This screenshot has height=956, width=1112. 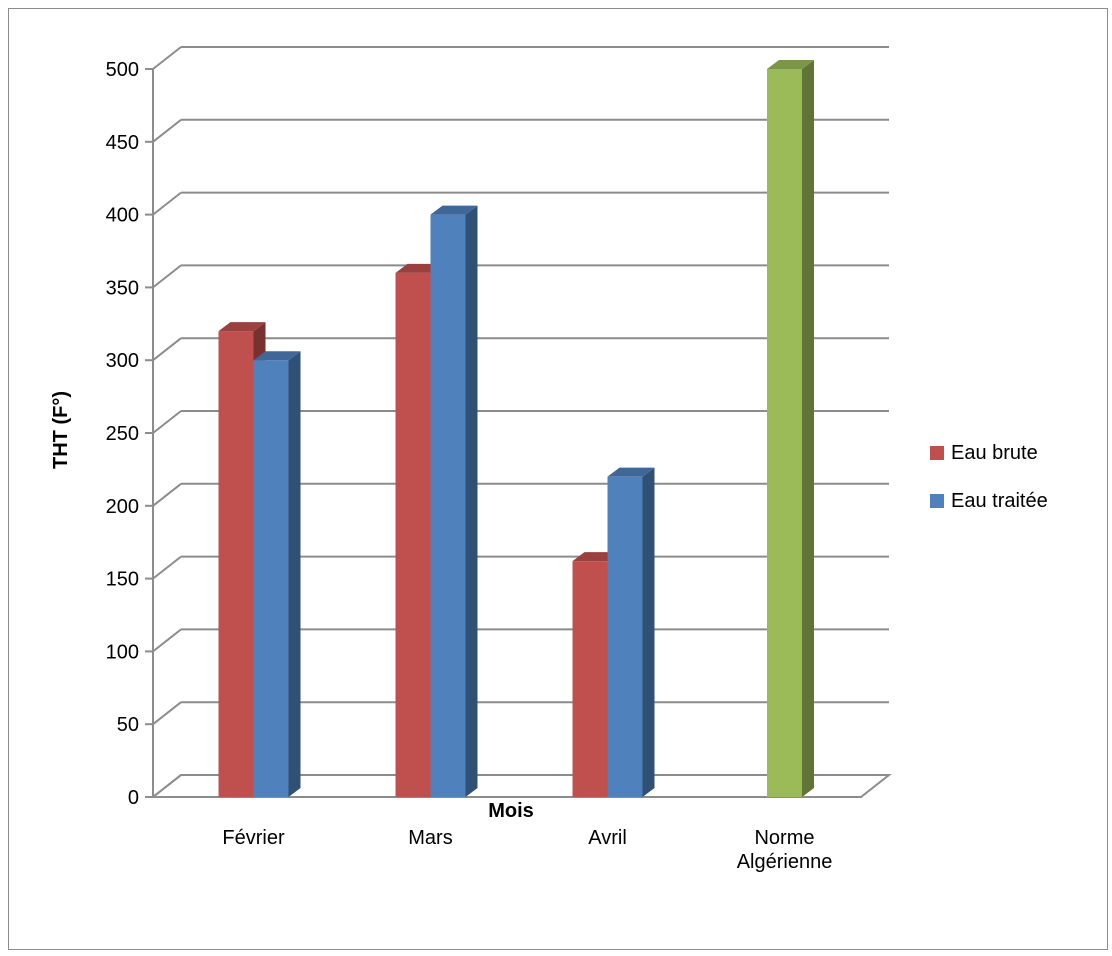 I want to click on y-tick-label: 350, so click(x=122, y=288).